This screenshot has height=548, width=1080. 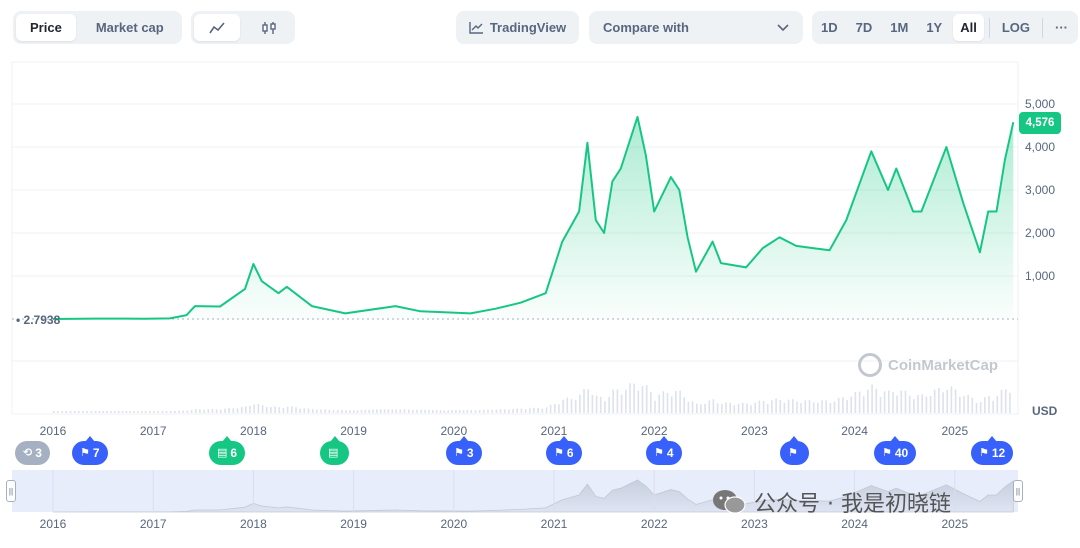 I want to click on tradingview-button: TradingView, so click(x=517, y=27).